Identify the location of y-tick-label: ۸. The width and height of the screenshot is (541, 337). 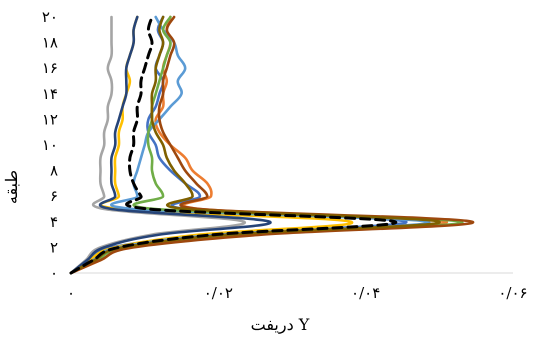
(54, 171).